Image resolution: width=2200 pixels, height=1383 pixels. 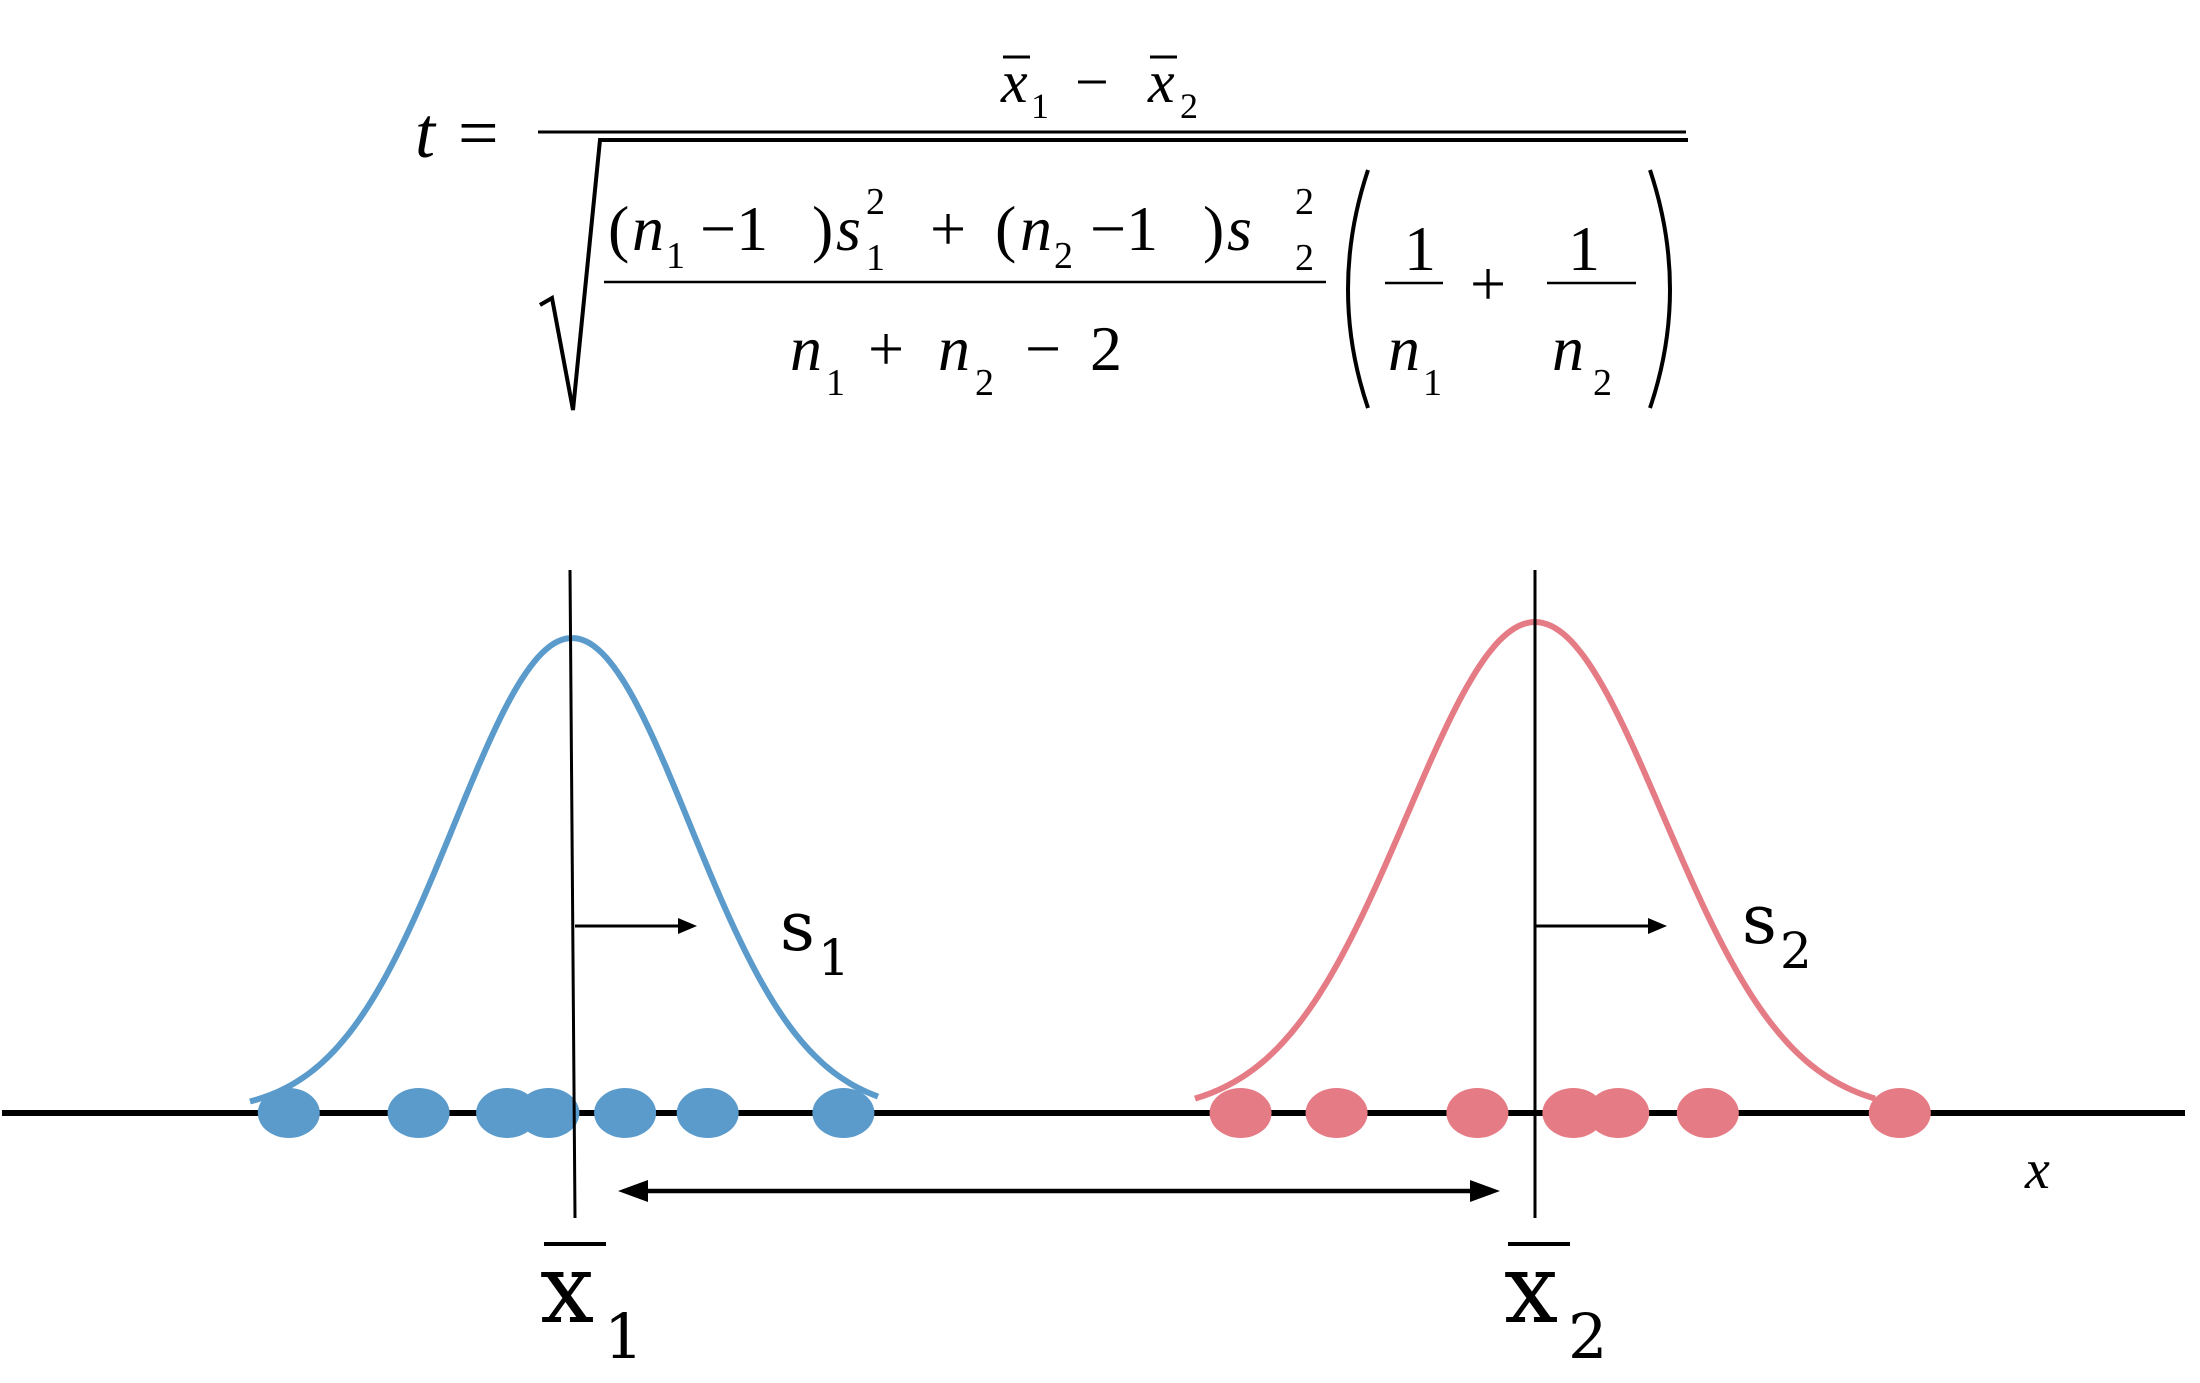 What do you see at coordinates (1602, 383) in the screenshot?
I see `recip-n2-sub: 2` at bounding box center [1602, 383].